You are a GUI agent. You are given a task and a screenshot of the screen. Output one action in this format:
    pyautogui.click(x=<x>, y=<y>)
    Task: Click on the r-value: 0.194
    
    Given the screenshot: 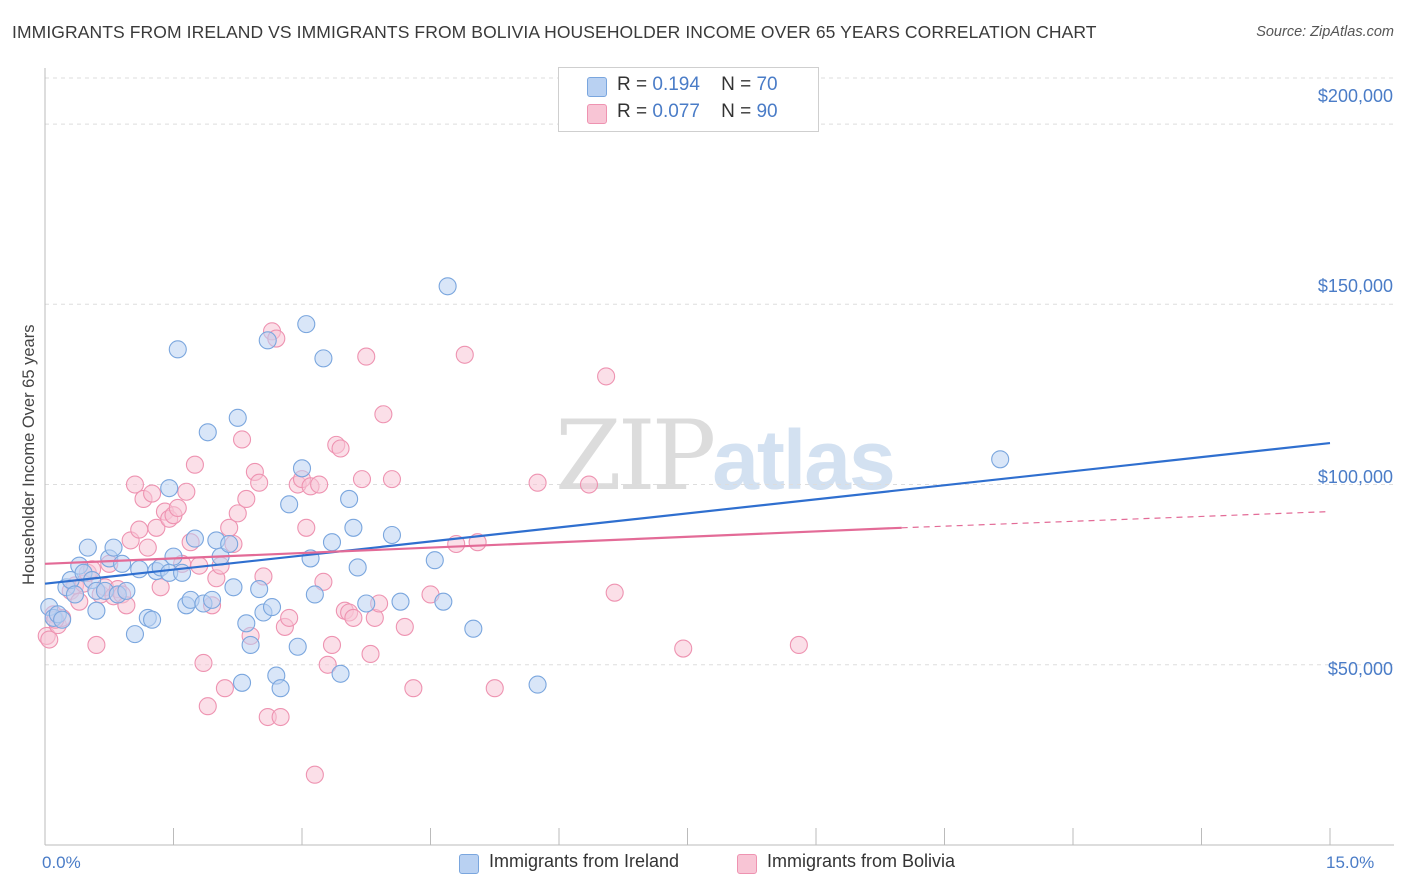 What is the action you would take?
    pyautogui.click(x=676, y=84)
    